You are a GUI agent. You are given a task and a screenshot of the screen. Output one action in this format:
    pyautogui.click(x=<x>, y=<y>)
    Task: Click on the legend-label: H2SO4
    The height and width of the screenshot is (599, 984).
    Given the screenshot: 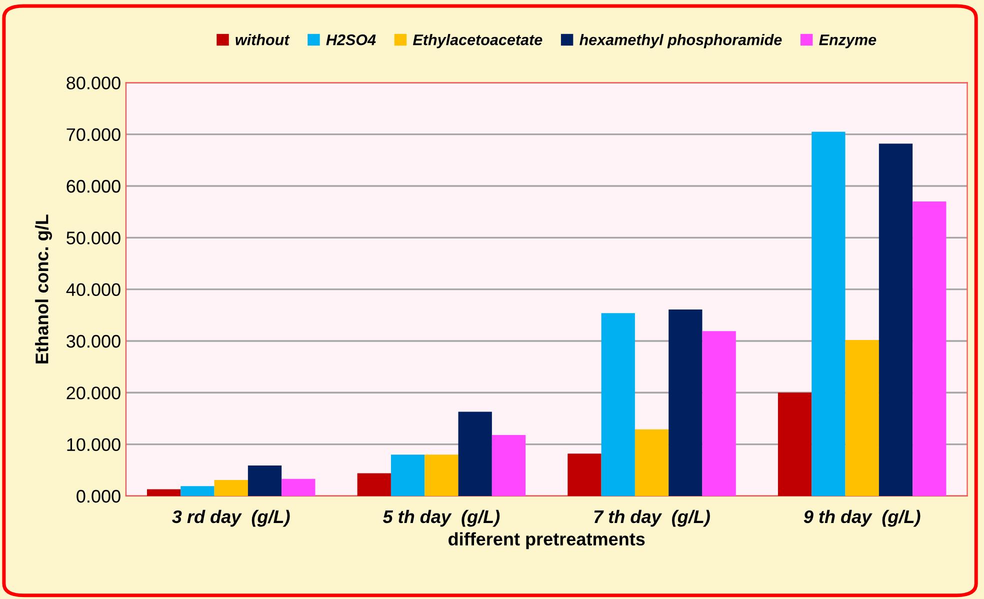 What is the action you would take?
    pyautogui.click(x=351, y=40)
    